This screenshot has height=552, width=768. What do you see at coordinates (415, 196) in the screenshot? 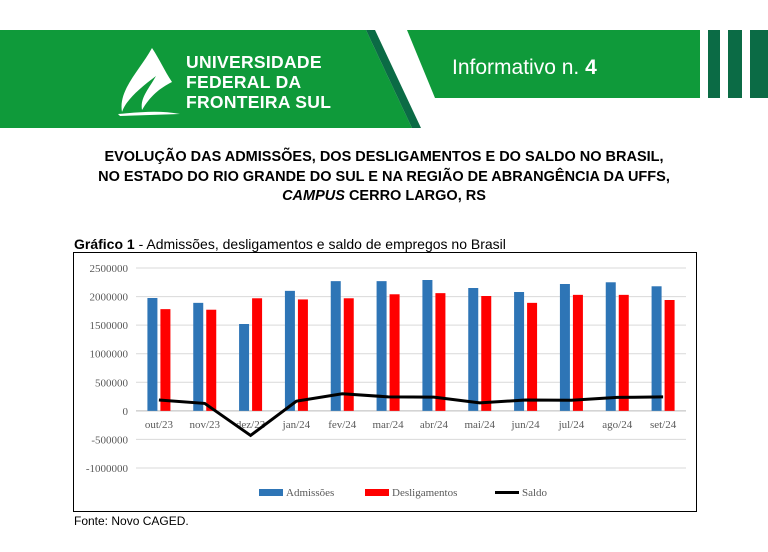
I see `title-campus-name: CERRO LARGO, RS` at bounding box center [415, 196].